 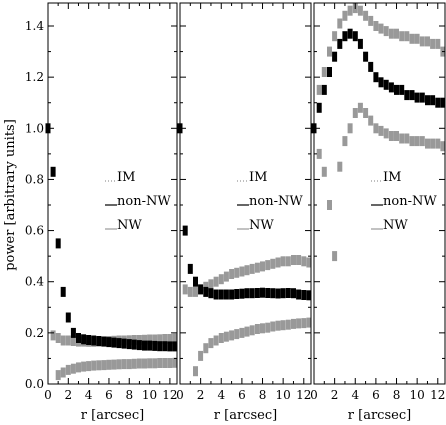 What do you see at coordinates (34, 333) in the screenshot?
I see `y-tick-label: 0.2` at bounding box center [34, 333].